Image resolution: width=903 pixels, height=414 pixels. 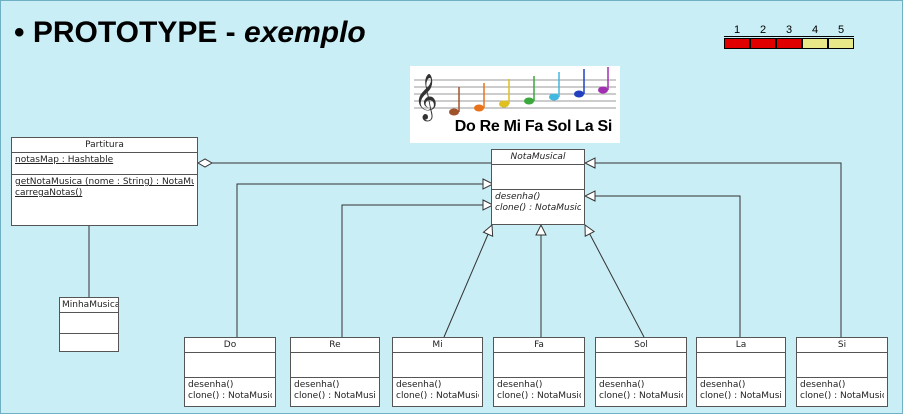 I want to click on class-fa: Fa desenha() clone() : NotaMusical, so click(x=539, y=372).